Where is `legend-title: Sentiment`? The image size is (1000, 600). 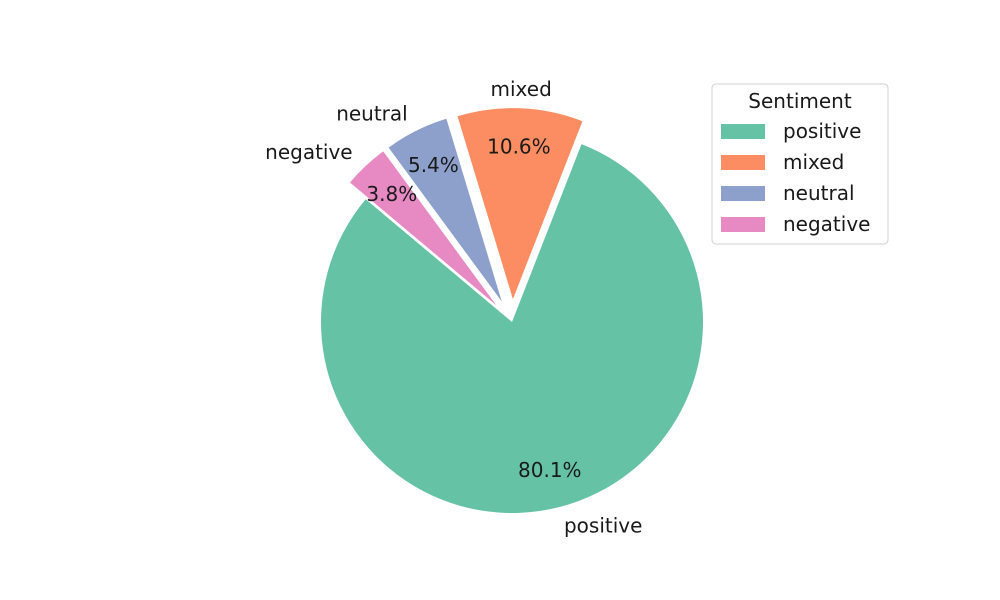 legend-title: Sentiment is located at coordinates (800, 101).